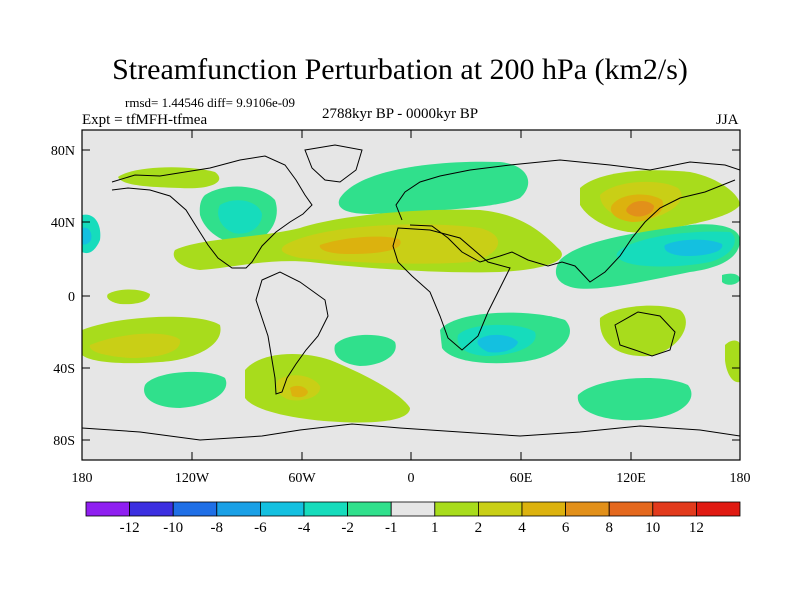 The height and width of the screenshot is (600, 800). What do you see at coordinates (400, 114) in the screenshot?
I see `period-label: 2788kyr BP - 0000kyr BP` at bounding box center [400, 114].